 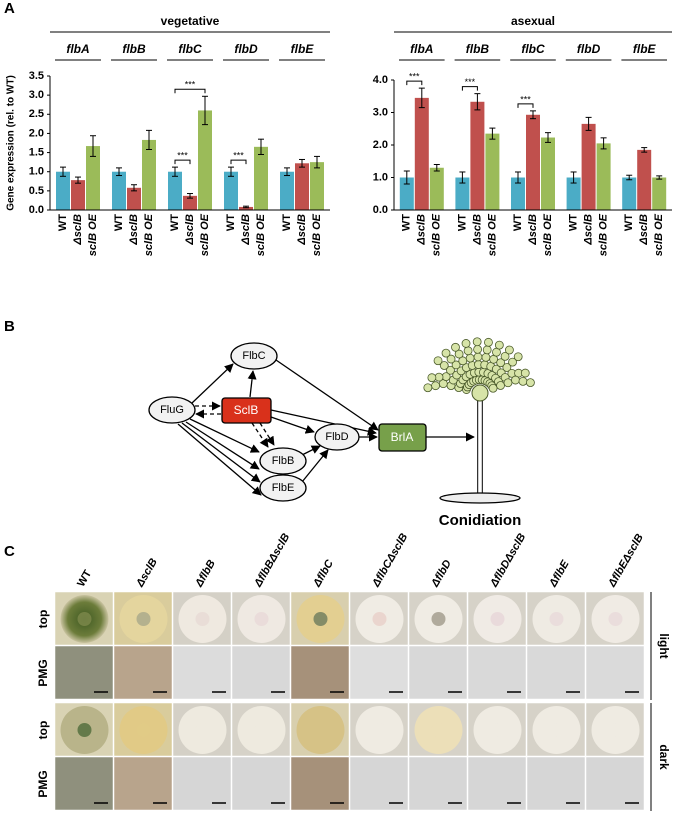 What do you see at coordinates (43, 783) in the screenshot?
I see `row-label: PMG` at bounding box center [43, 783].